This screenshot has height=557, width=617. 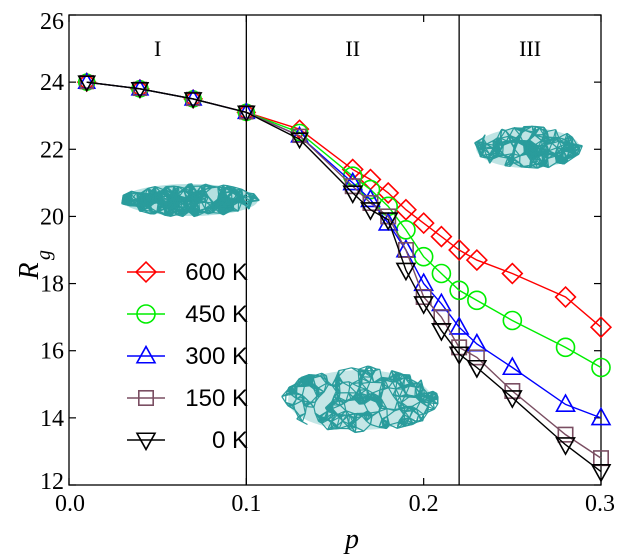 What do you see at coordinates (216, 272) in the screenshot?
I see `legend-label-0: 600 K` at bounding box center [216, 272].